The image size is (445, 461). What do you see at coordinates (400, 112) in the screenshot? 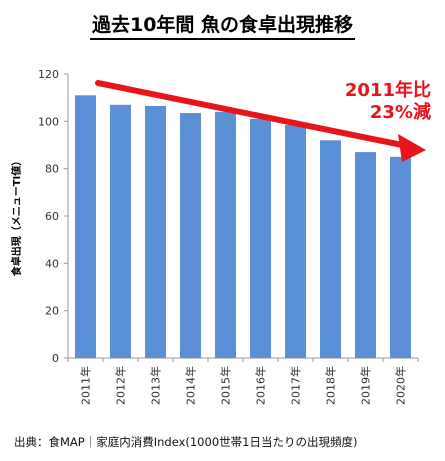
I see `annotation-line2: 23%減` at bounding box center [400, 112].